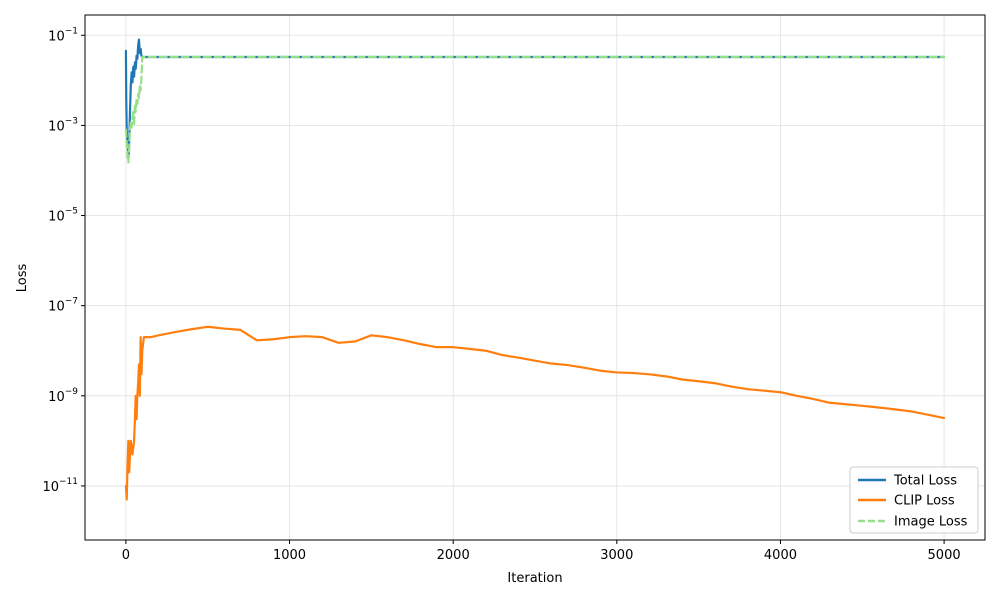 This screenshot has width=1000, height=600. Describe the element at coordinates (63, 216) in the screenshot. I see `y-tick-label: 10⁻⁵` at that location.